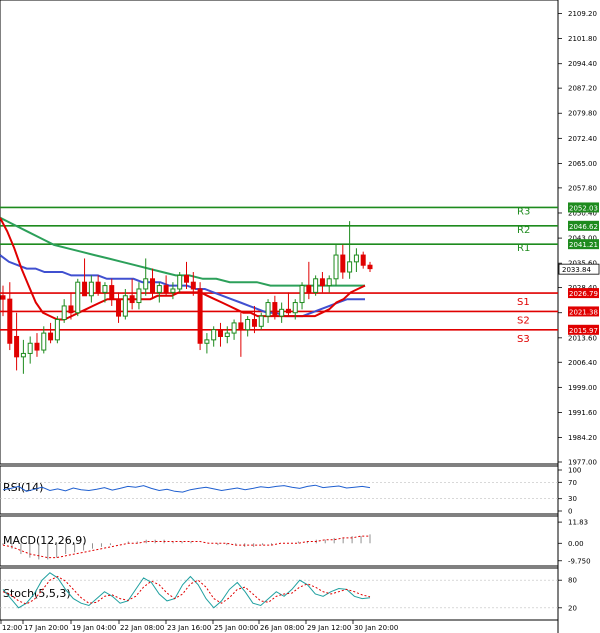 This screenshot has height=633, width=600. What do you see at coordinates (329, 628) in the screenshot?
I see `time-tick-label: 29 Jan 12:00` at bounding box center [329, 628].